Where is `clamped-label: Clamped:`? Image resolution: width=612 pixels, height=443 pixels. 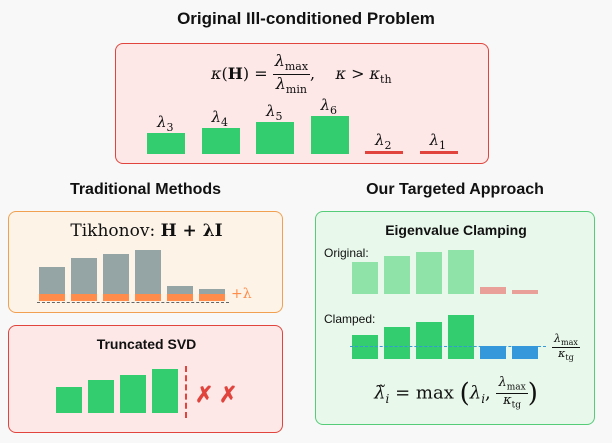 clamped-label: Clamped: is located at coordinates (350, 319).